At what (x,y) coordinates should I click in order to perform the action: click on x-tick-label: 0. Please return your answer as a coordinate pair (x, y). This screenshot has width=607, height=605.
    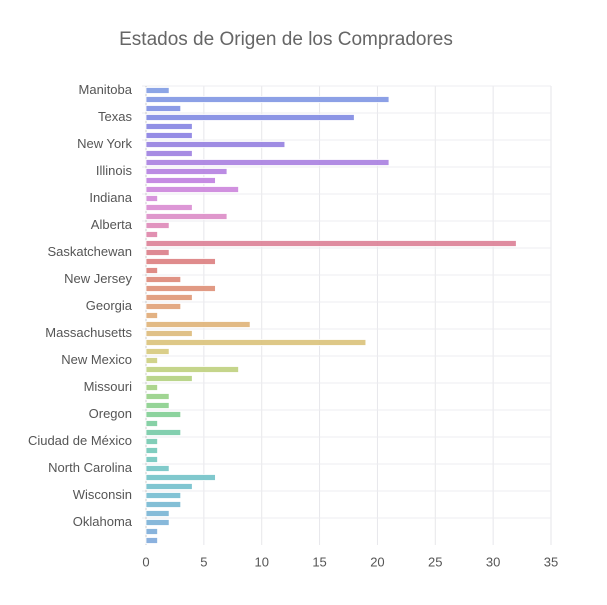
    Looking at the image, I should click on (145, 561).